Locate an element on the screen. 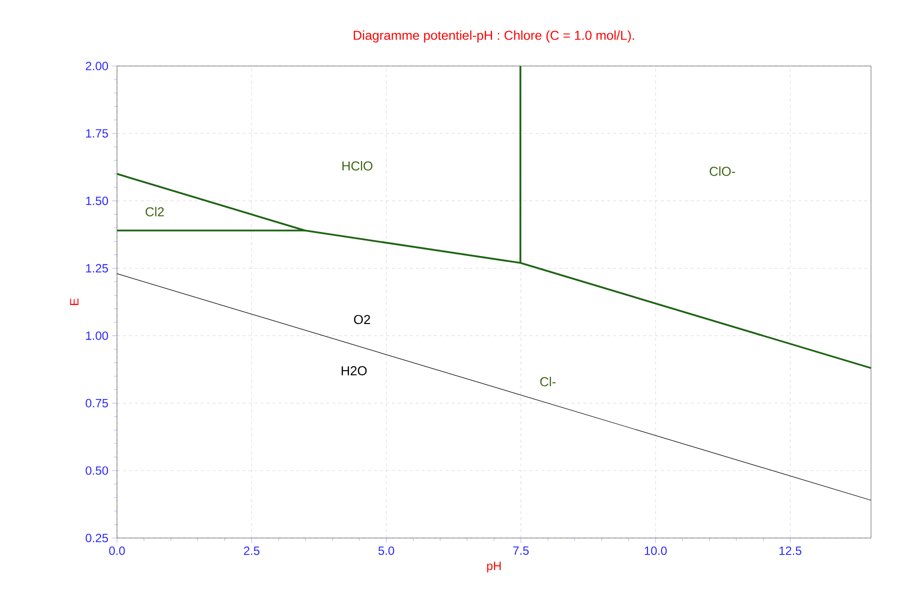 The image size is (913, 616). annotation: HClO is located at coordinates (357, 166).